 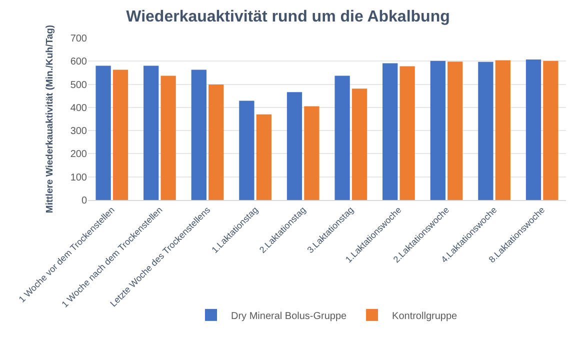 I want to click on y-tick-label: 100, so click(x=79, y=178).